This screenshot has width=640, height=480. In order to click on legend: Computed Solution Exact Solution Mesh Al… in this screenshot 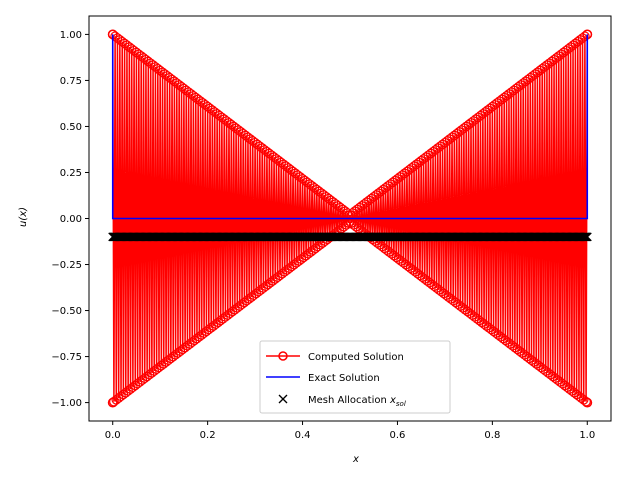, I will do `click(355, 377)`.